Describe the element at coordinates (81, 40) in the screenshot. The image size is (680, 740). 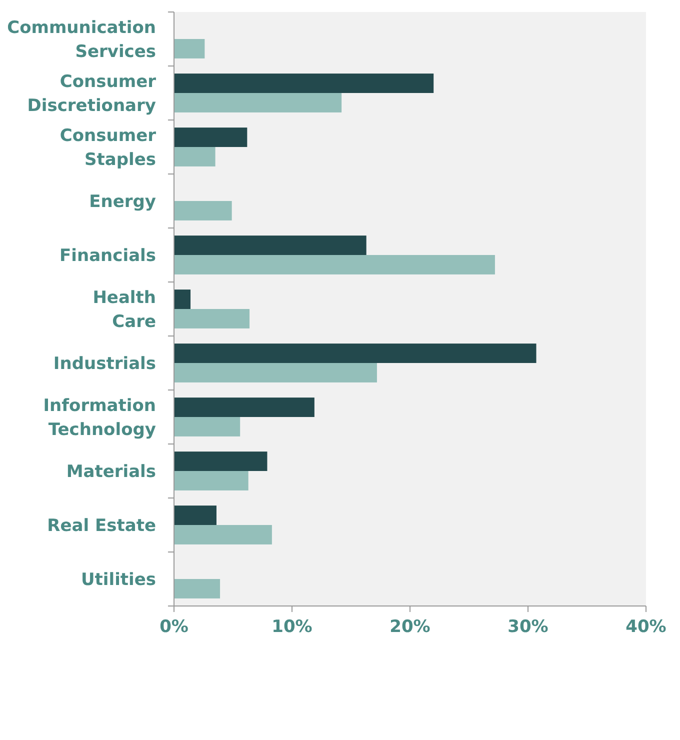
I see `y-tick-label: Communication Services` at that location.